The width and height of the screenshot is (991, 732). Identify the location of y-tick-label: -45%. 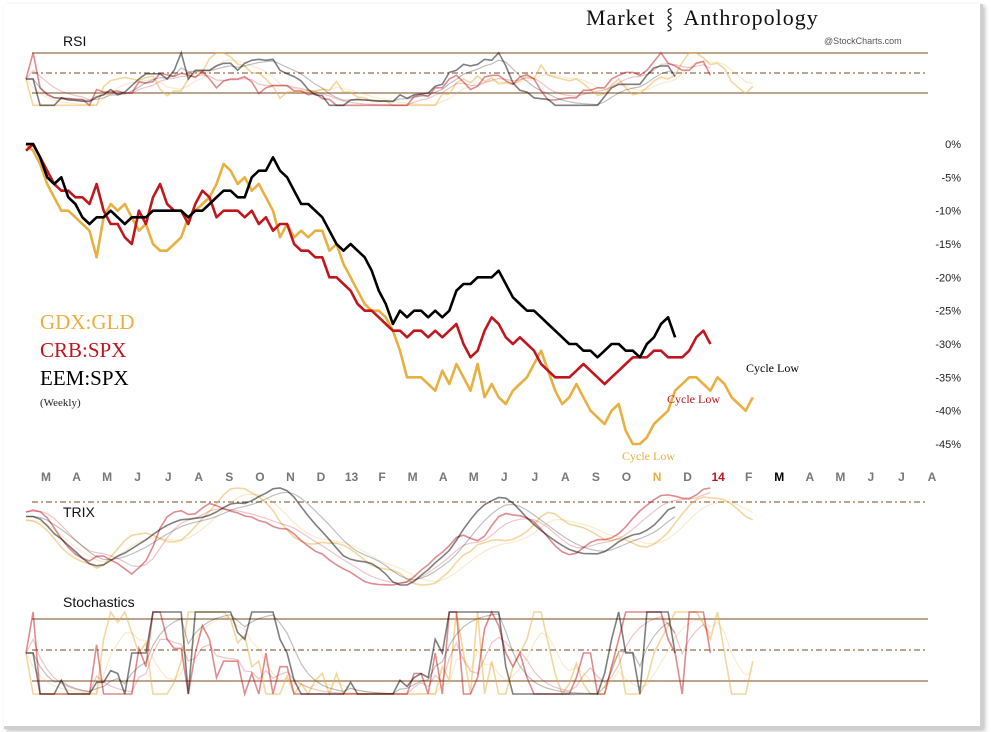
(948, 445).